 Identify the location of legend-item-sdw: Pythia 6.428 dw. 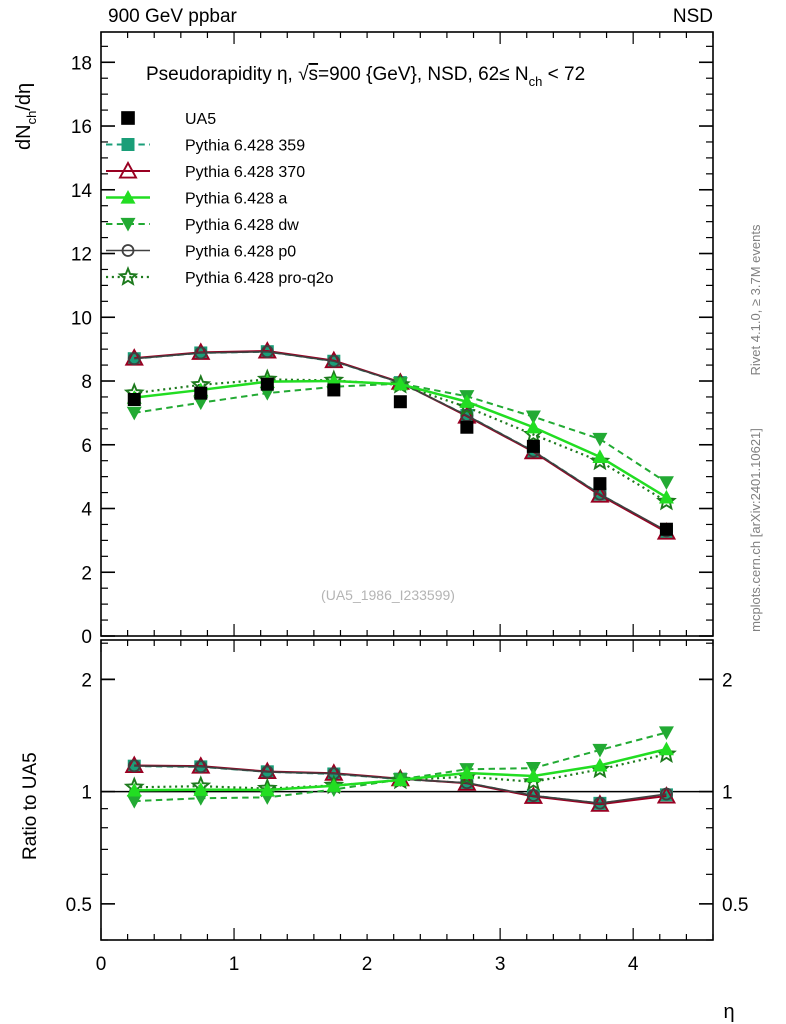
(202, 225).